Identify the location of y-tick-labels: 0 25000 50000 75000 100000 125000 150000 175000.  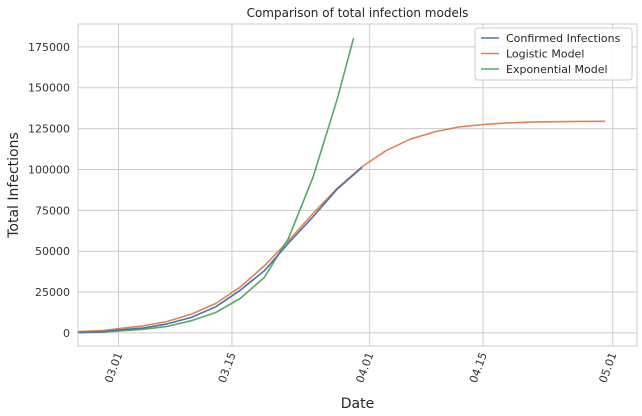
(49, 190).